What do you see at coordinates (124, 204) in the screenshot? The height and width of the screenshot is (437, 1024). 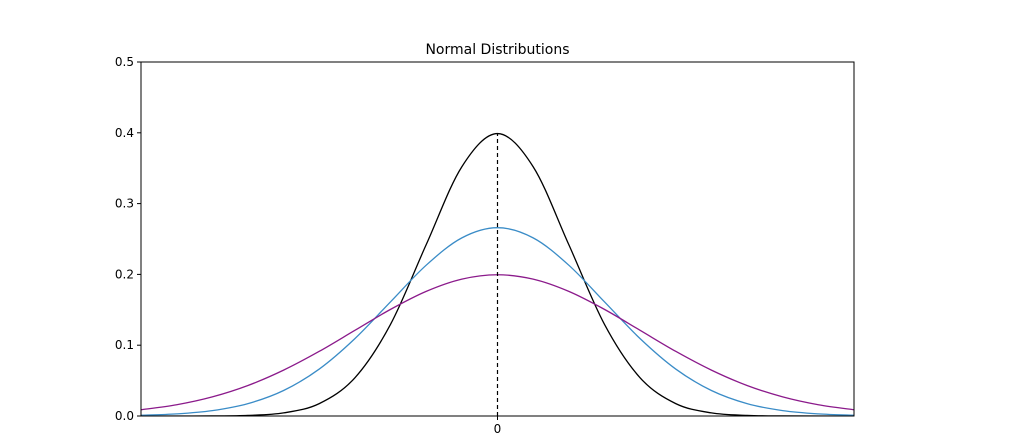 I see `y-tick-label: 0.3` at bounding box center [124, 204].